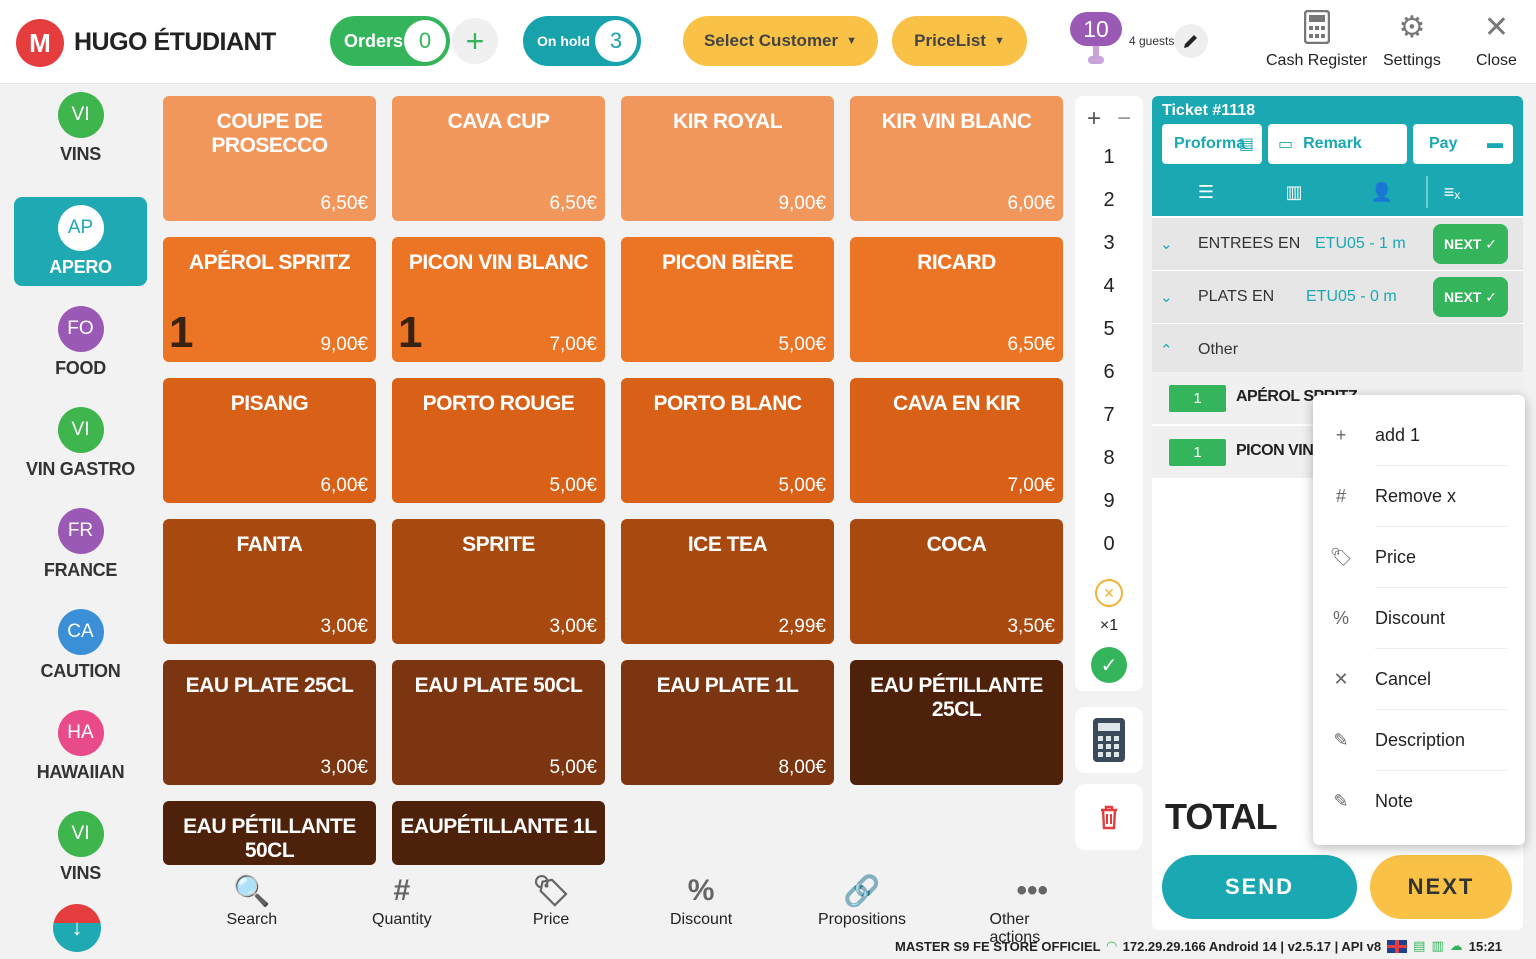 Image resolution: width=1536 pixels, height=959 pixels. I want to click on confirm-check-icon: ✓, so click(1109, 665).